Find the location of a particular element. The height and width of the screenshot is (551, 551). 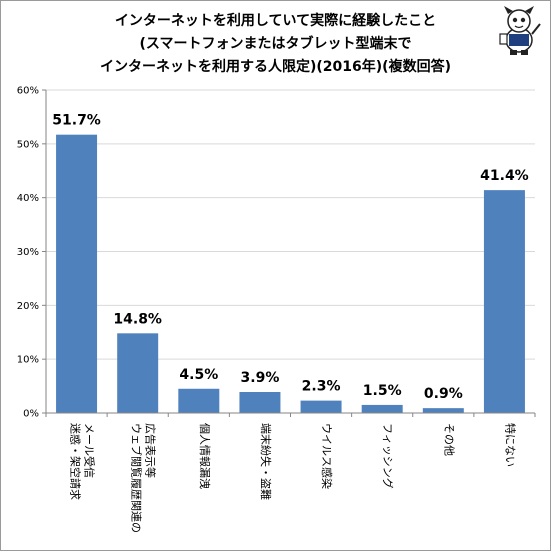

y-tick-label: 50% is located at coordinates (28, 144).